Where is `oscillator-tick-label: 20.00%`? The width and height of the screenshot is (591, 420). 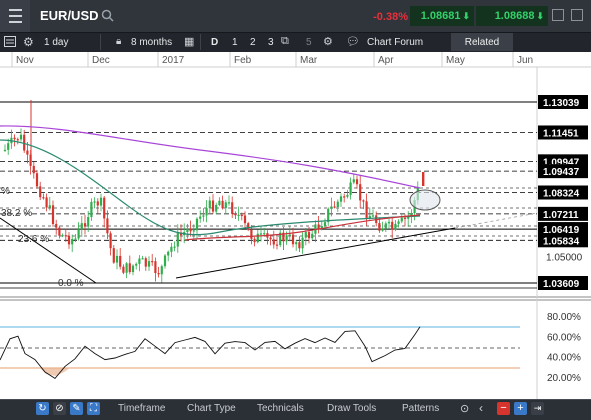
oscillator-tick-label: 20.00% is located at coordinates (564, 378).